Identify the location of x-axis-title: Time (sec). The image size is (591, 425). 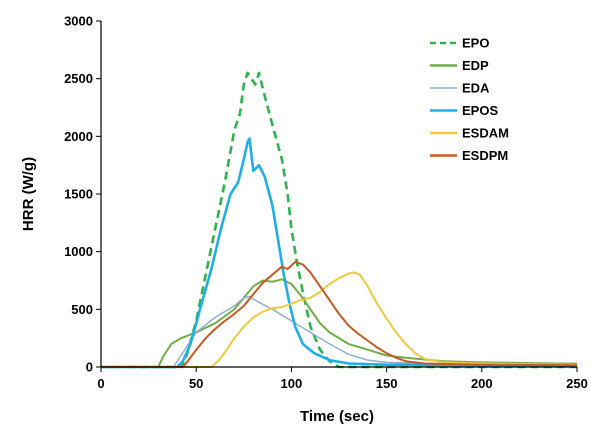
(337, 416).